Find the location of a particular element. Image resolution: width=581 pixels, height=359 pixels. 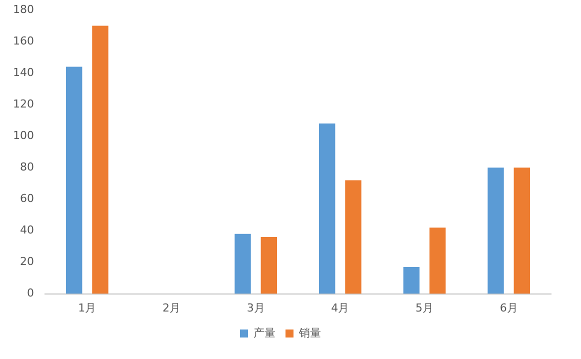

y-tick-label: 40 is located at coordinates (27, 230).